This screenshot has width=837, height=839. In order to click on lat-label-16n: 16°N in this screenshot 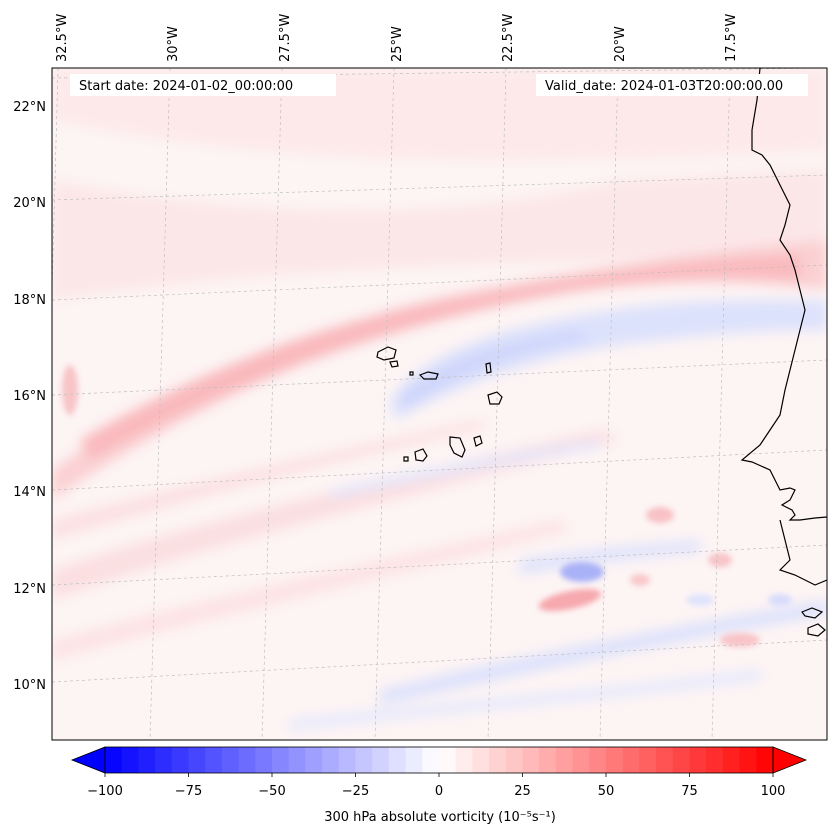, I will do `click(29, 396)`.